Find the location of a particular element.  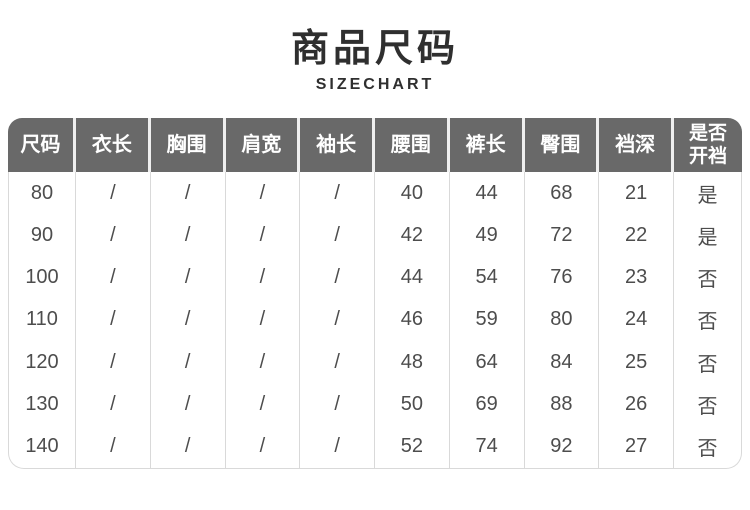

column-header-4: 肩宽 is located at coordinates (263, 145).